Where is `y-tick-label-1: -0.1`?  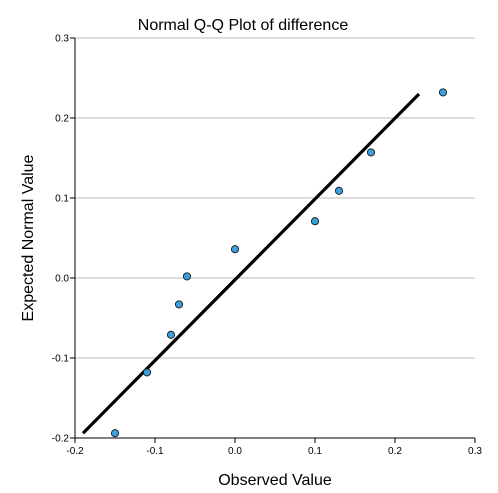
y-tick-label-1: -0.1 is located at coordinates (61, 359).